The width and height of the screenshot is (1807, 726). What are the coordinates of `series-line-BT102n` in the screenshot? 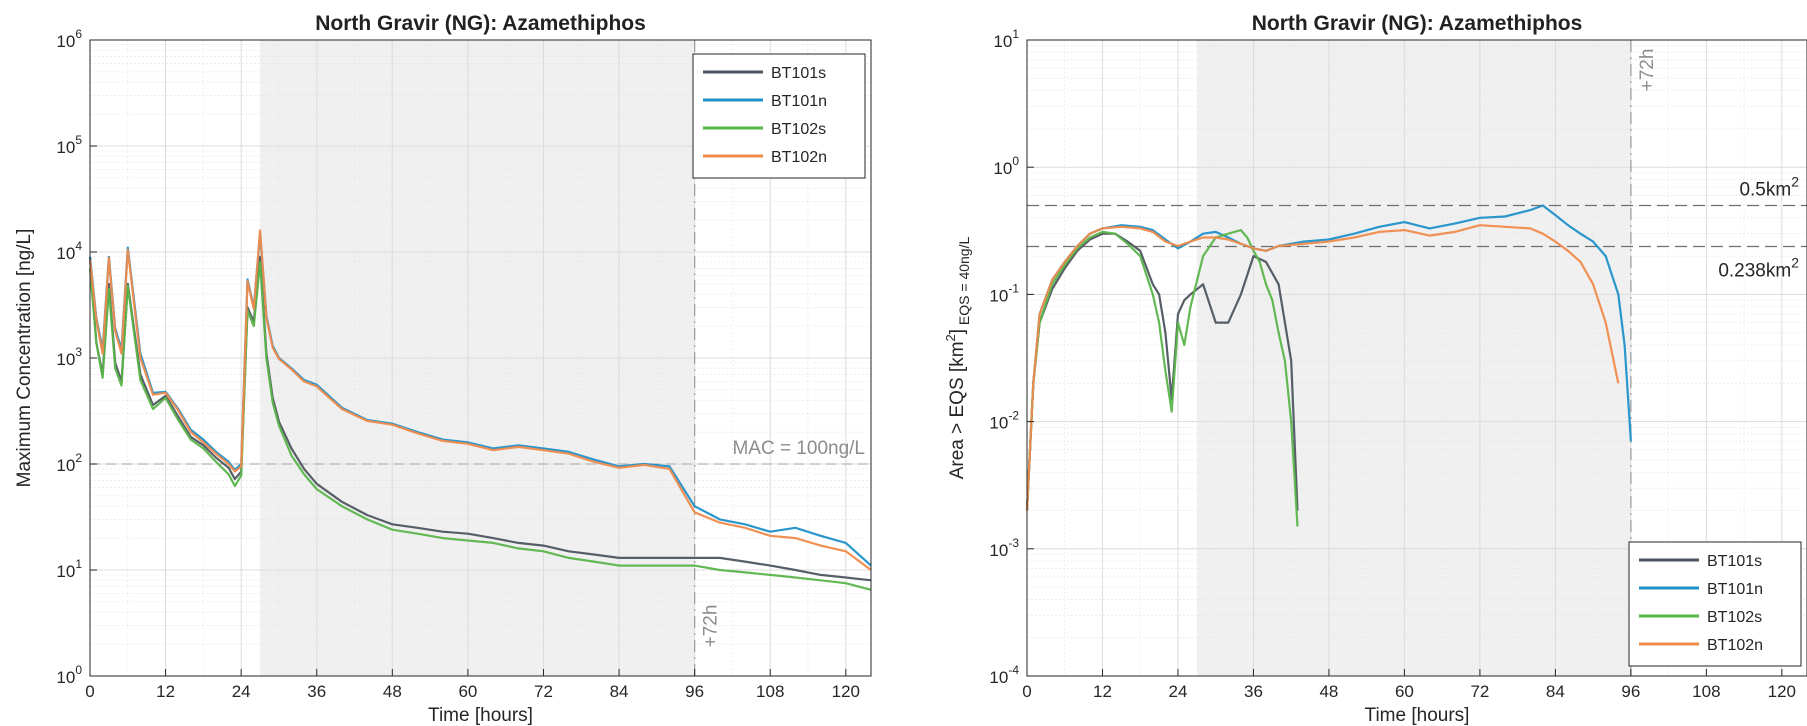 It's located at (1322, 367).